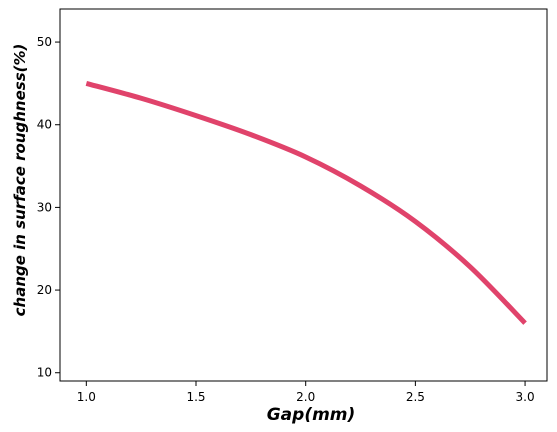  Describe the element at coordinates (415, 397) in the screenshot. I see `x-tick-label: 2.5` at that location.